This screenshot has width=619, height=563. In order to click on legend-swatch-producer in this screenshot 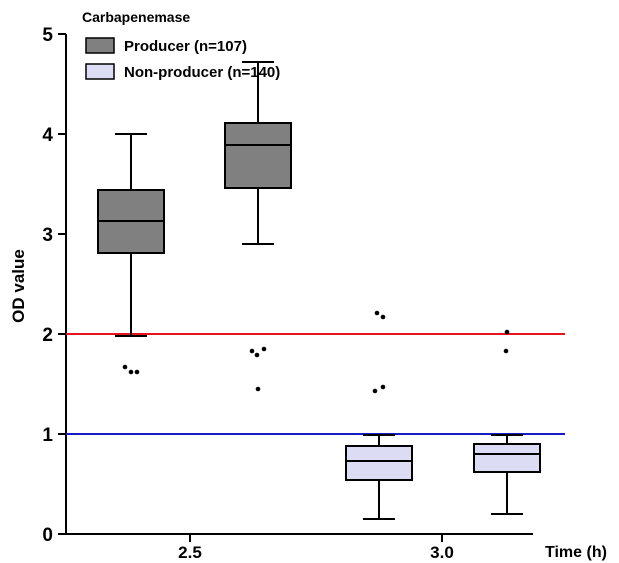, I will do `click(100, 45)`.